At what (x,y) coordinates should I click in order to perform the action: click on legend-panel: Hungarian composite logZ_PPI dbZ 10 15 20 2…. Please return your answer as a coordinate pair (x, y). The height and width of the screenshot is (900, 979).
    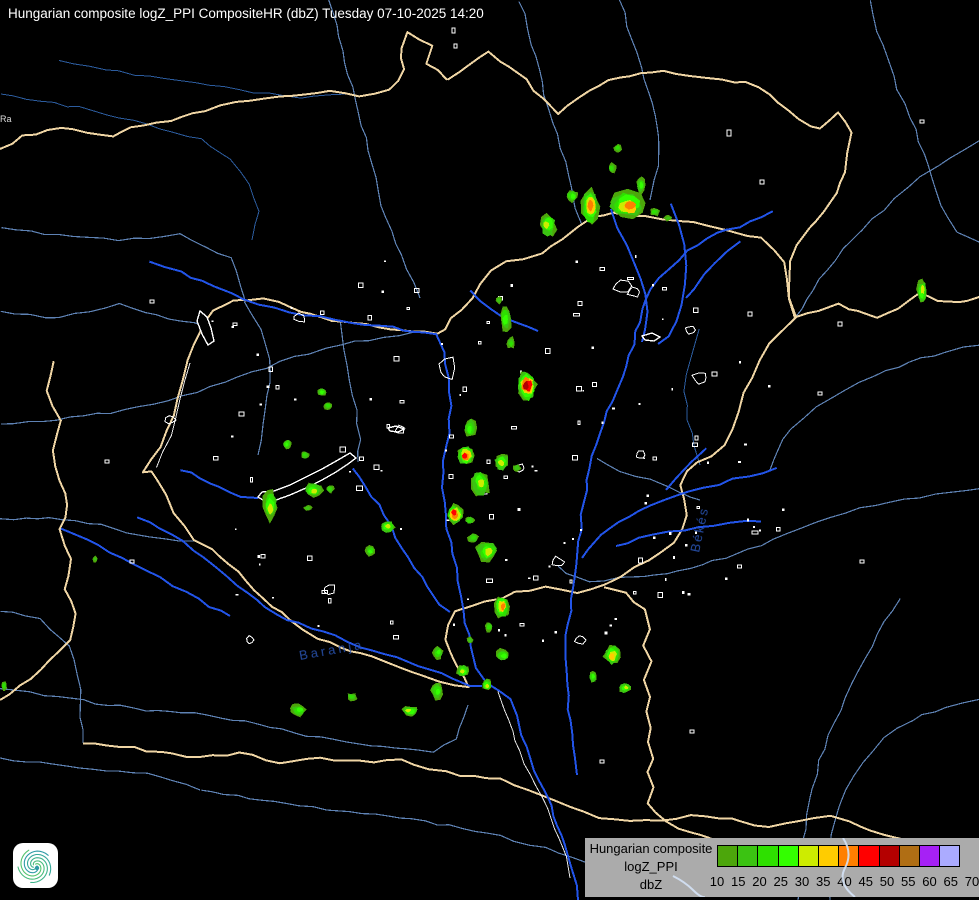
    Looking at the image, I should click on (782, 867).